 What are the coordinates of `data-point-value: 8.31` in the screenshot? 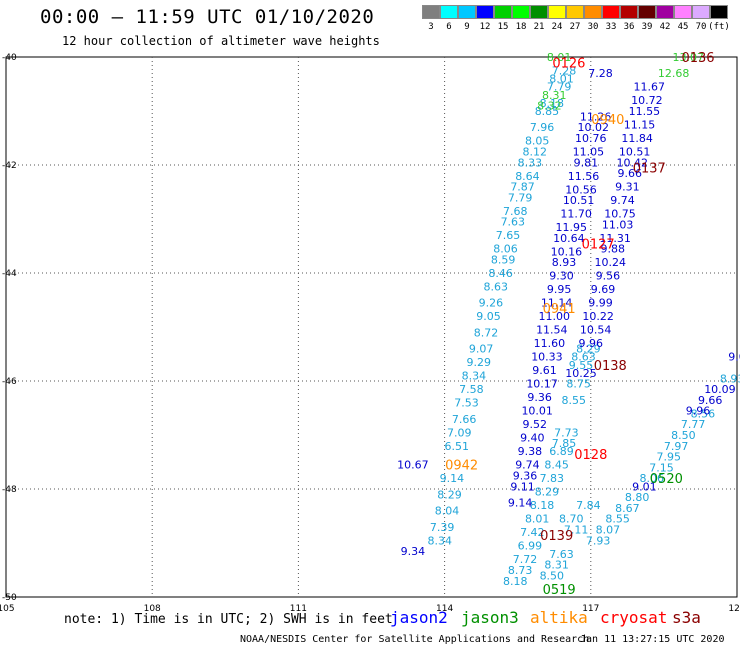 It's located at (554, 95).